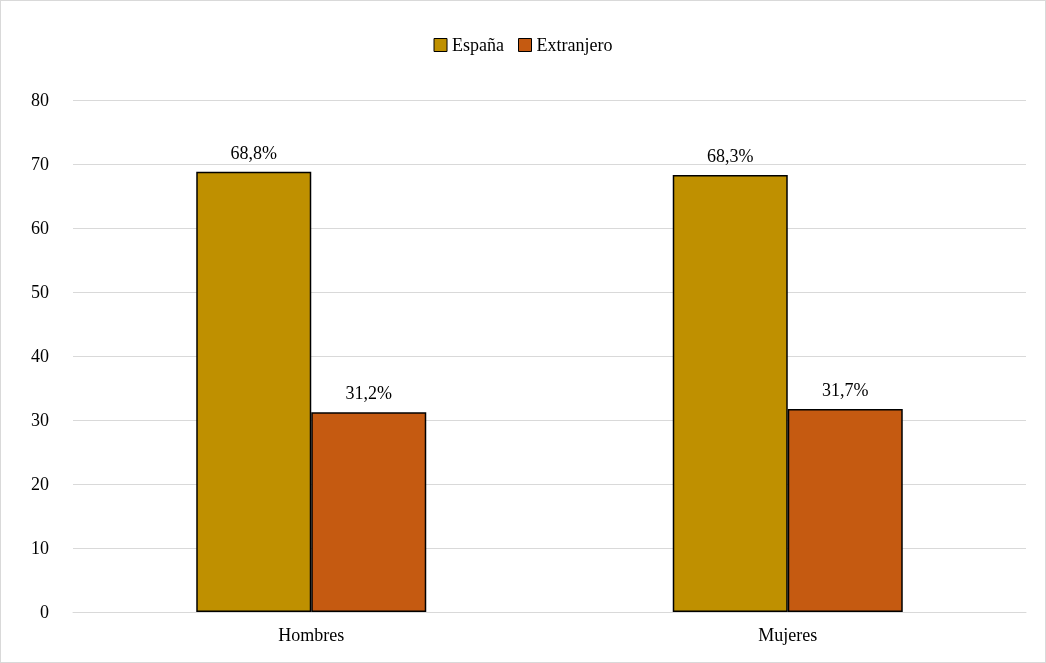 Image resolution: width=1046 pixels, height=663 pixels. What do you see at coordinates (40, 484) in the screenshot?
I see `y-tick-label: 20` at bounding box center [40, 484].